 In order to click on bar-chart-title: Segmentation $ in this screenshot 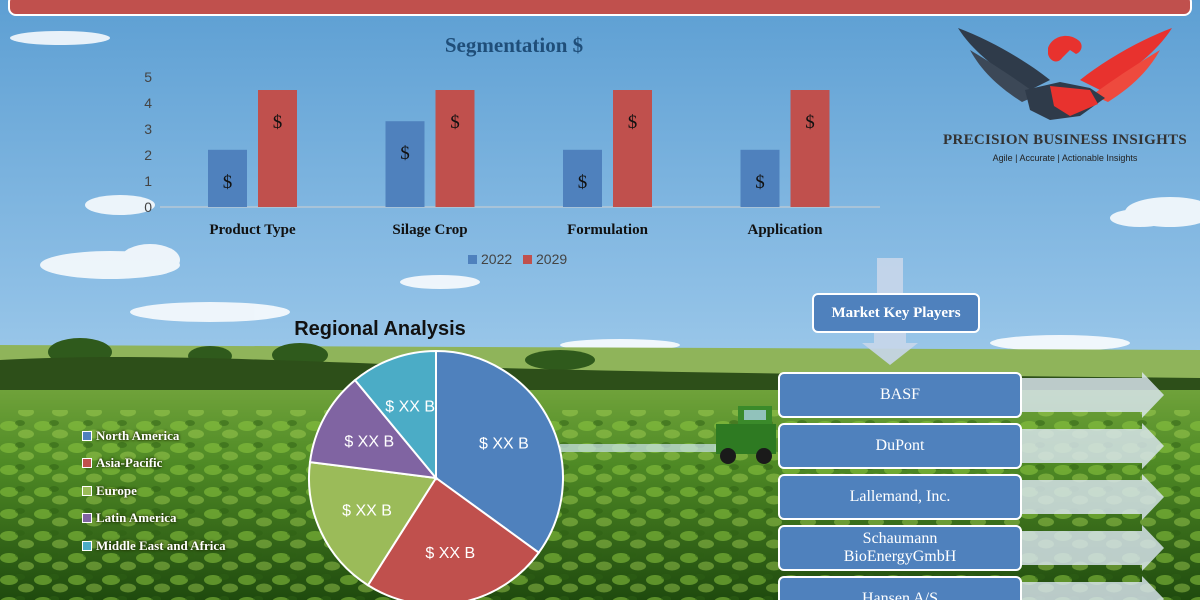, I will do `click(514, 45)`.